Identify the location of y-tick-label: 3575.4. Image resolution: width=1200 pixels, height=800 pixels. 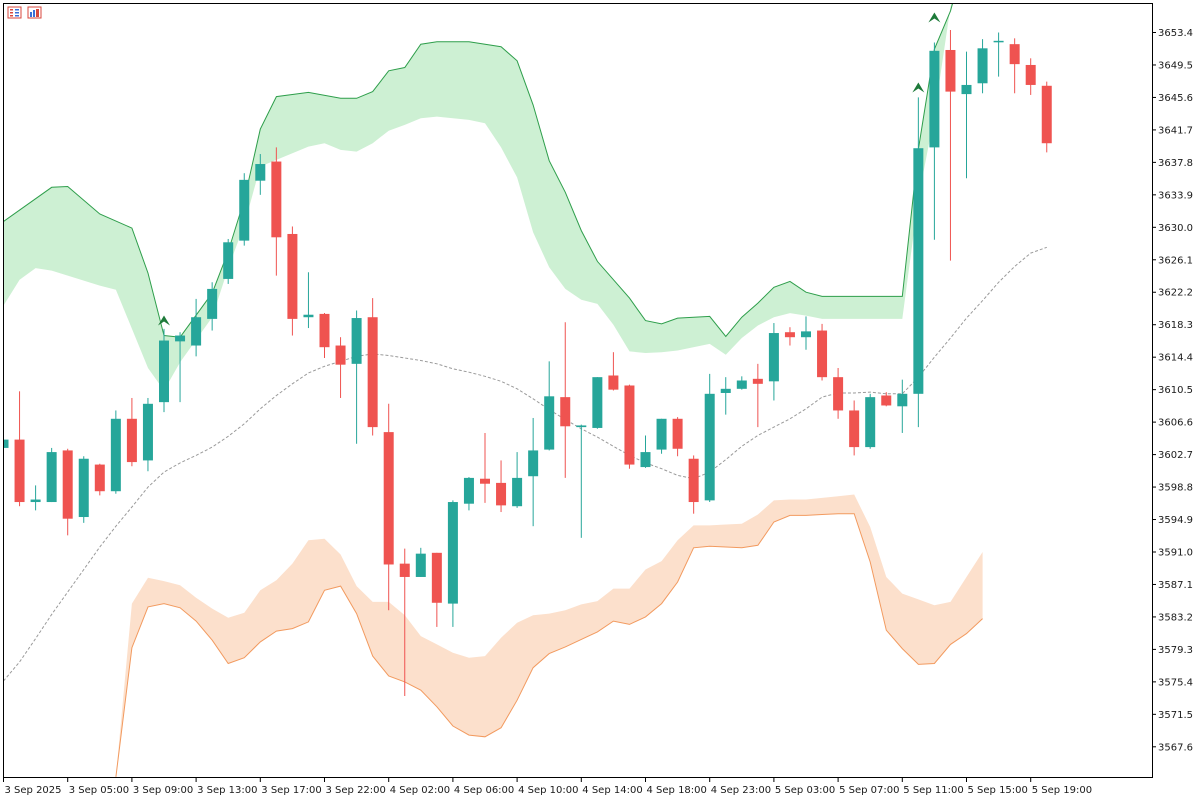
(1175, 682).